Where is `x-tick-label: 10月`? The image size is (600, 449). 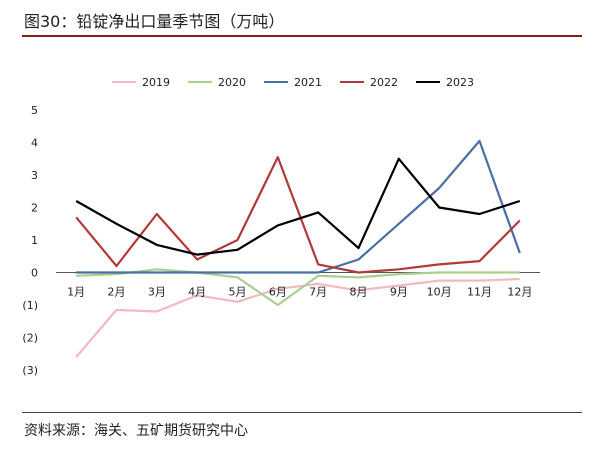
x-tick-label: 10月 is located at coordinates (439, 292).